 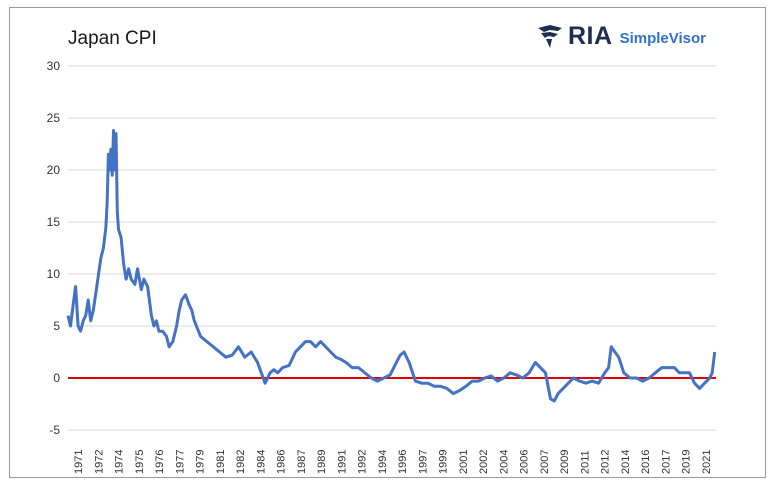 I want to click on x-tick-label: 1975, so click(x=140, y=462).